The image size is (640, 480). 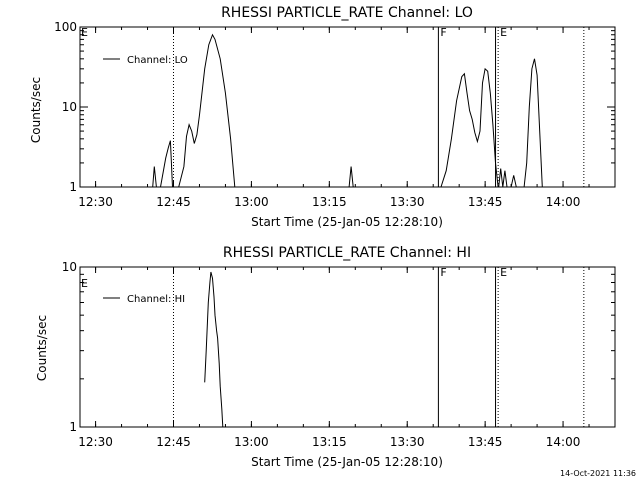 I want to click on hi-x-tick-label: 13:00, so click(x=251, y=442).